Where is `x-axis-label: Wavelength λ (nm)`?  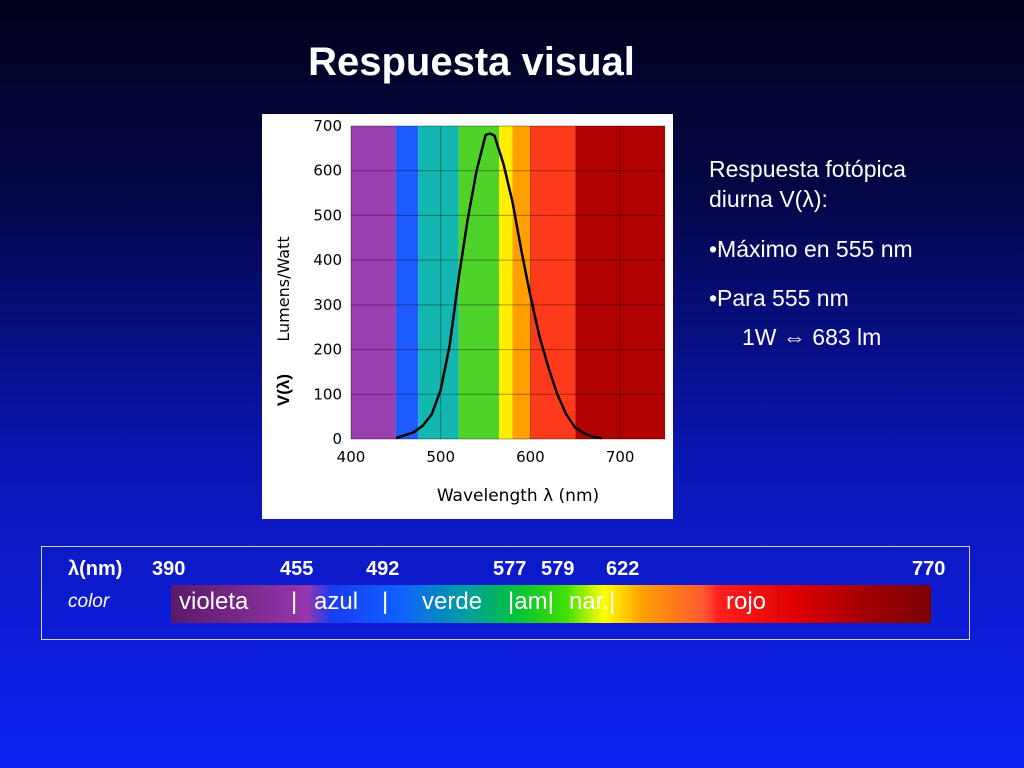
x-axis-label: Wavelength λ (nm) is located at coordinates (518, 496).